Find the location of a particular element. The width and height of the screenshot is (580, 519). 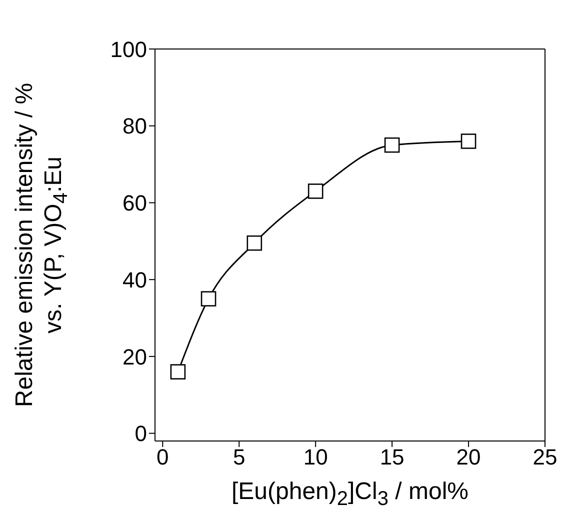

y-tick-label: 60 is located at coordinates (134, 203).